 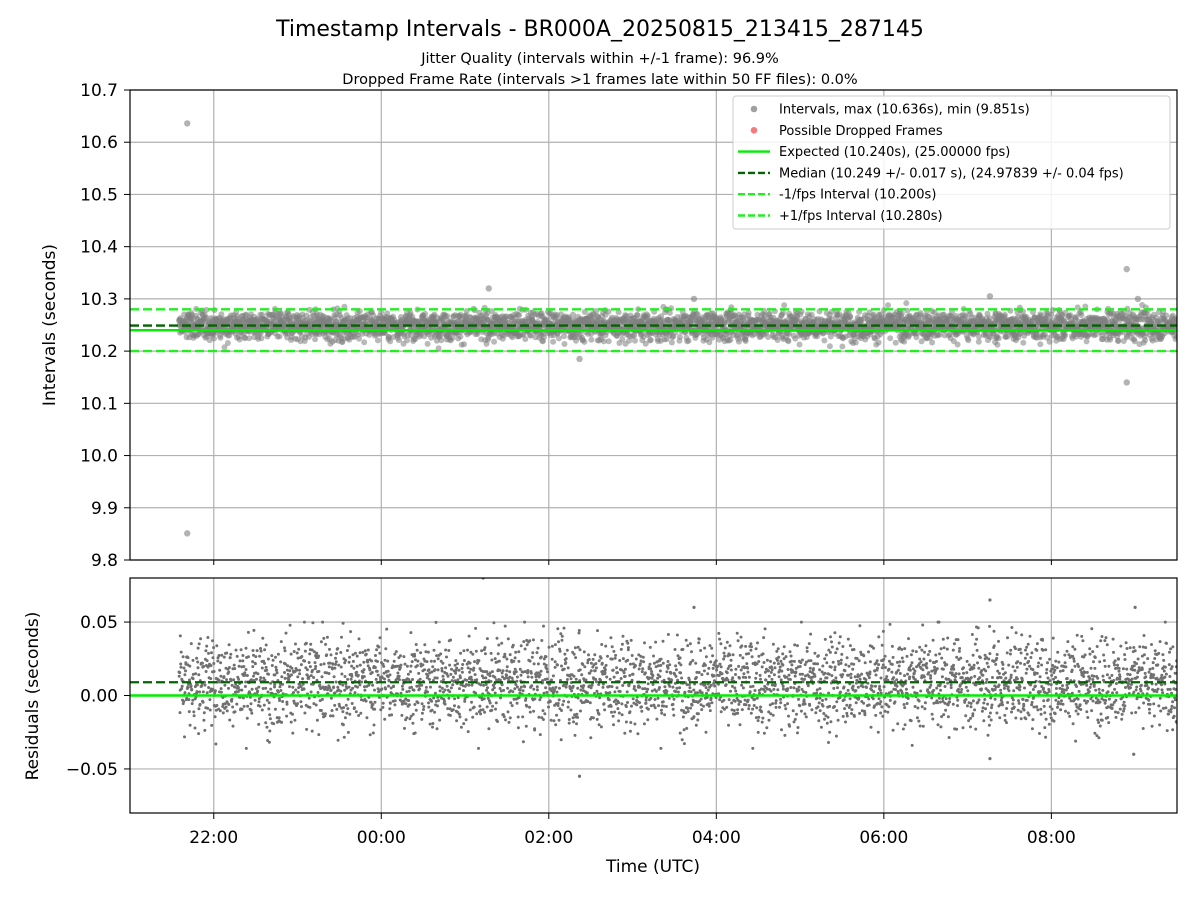 I want to click on intervals-y-tick-label: 10.6, so click(x=99, y=143).